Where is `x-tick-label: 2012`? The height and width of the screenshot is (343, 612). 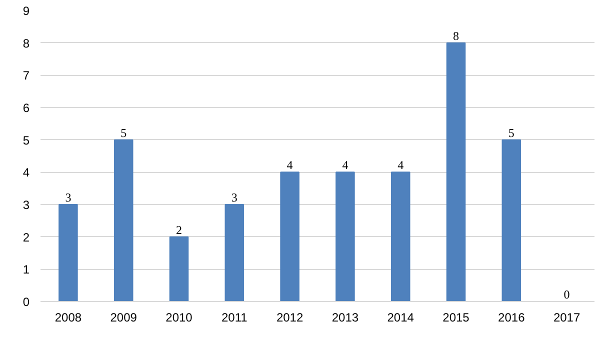
x-tick-label: 2012 is located at coordinates (290, 317).